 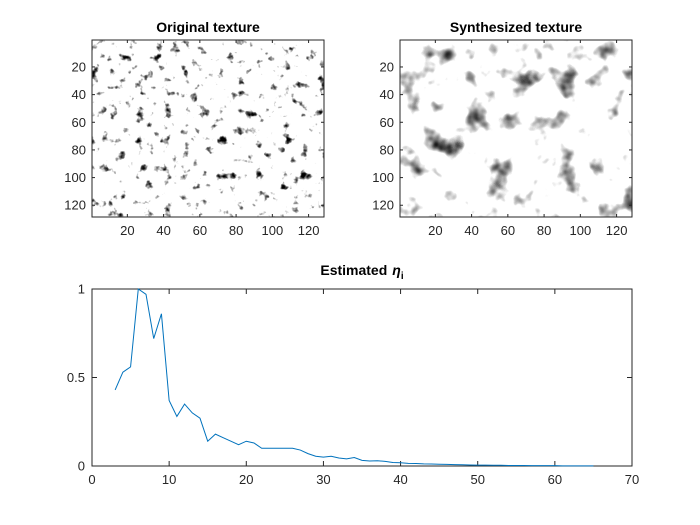 I want to click on x-tick-label: 70, so click(x=632, y=479).